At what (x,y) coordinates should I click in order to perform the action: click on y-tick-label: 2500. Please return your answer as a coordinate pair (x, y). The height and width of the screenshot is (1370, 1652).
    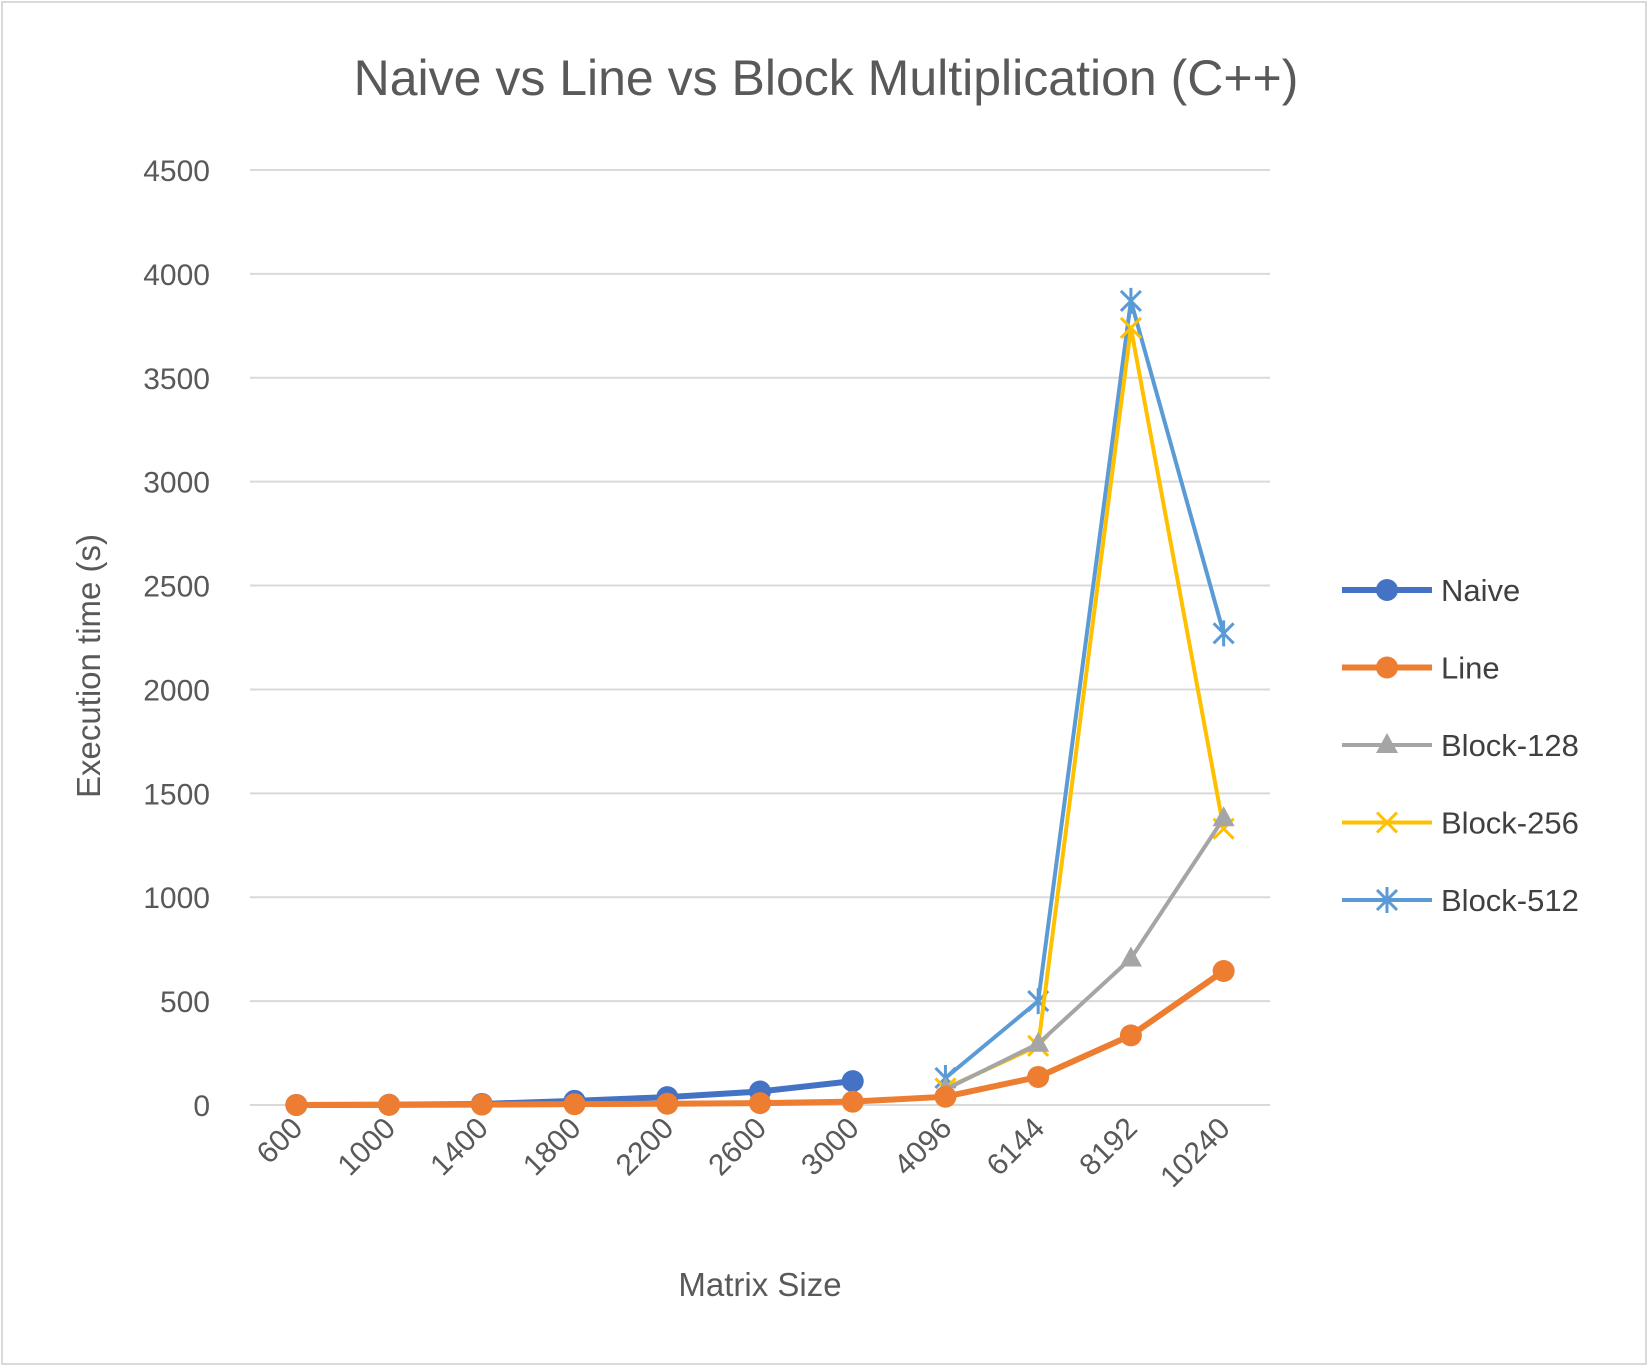
    Looking at the image, I should click on (176, 587).